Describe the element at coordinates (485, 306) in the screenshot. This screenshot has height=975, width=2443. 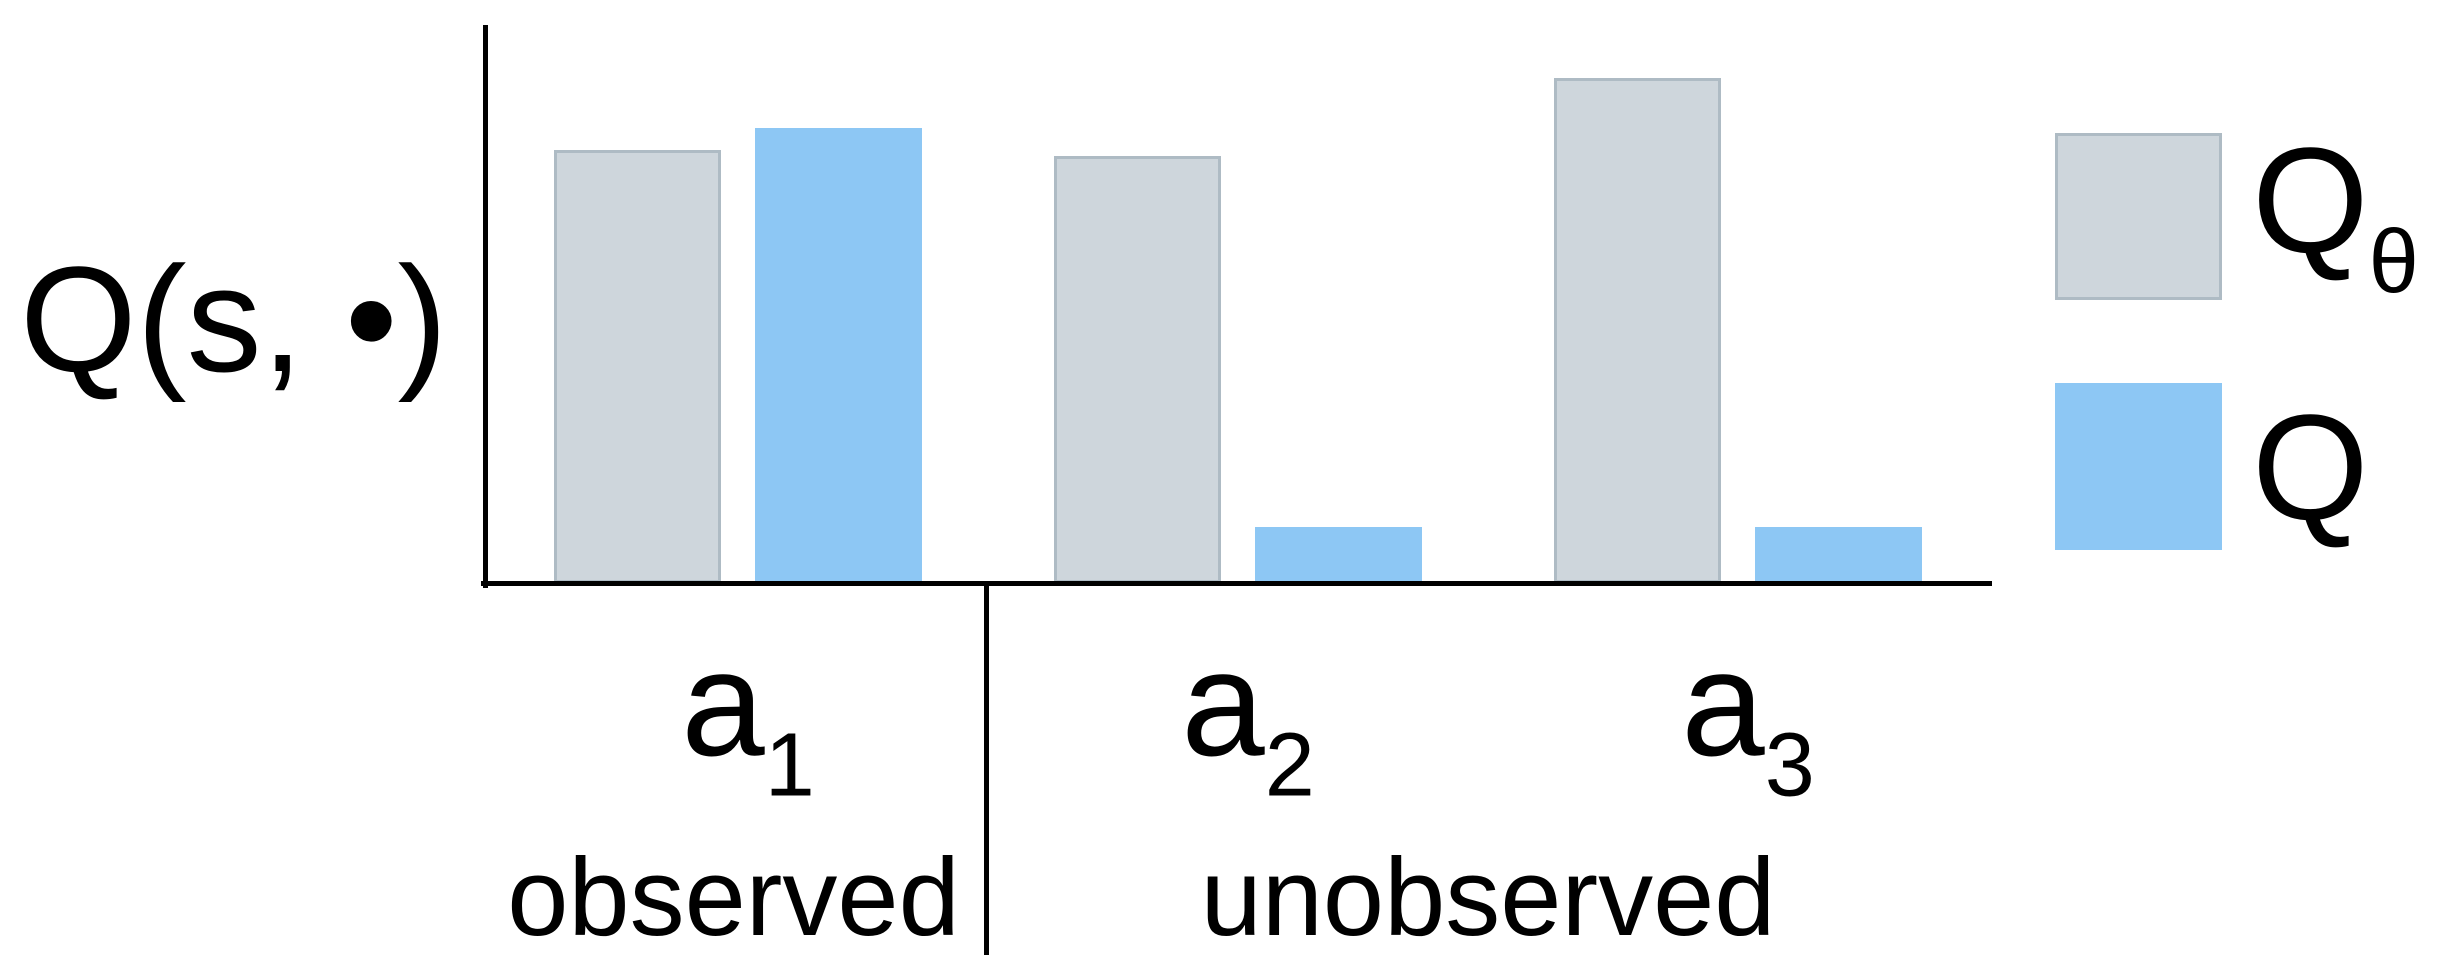
I see `y-axis-line` at that location.